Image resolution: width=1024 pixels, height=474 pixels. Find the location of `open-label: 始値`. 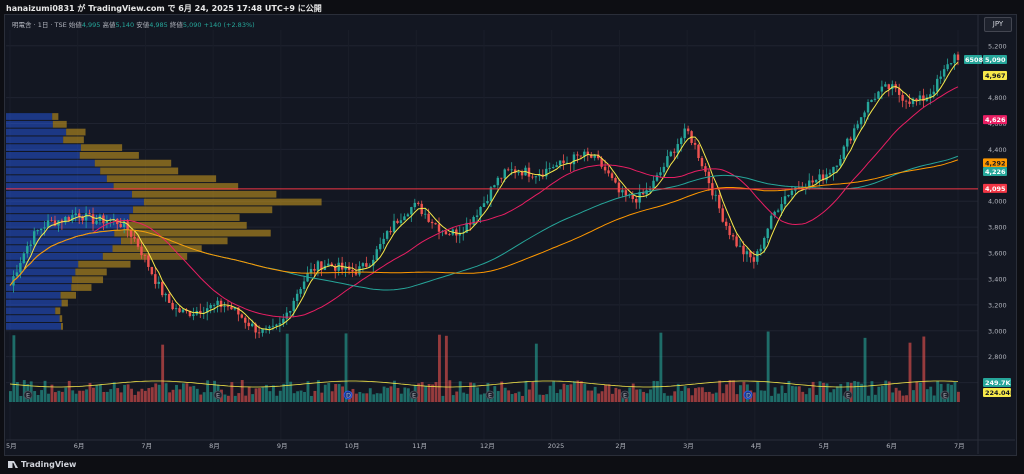

open-label: 始値 is located at coordinates (75, 25).